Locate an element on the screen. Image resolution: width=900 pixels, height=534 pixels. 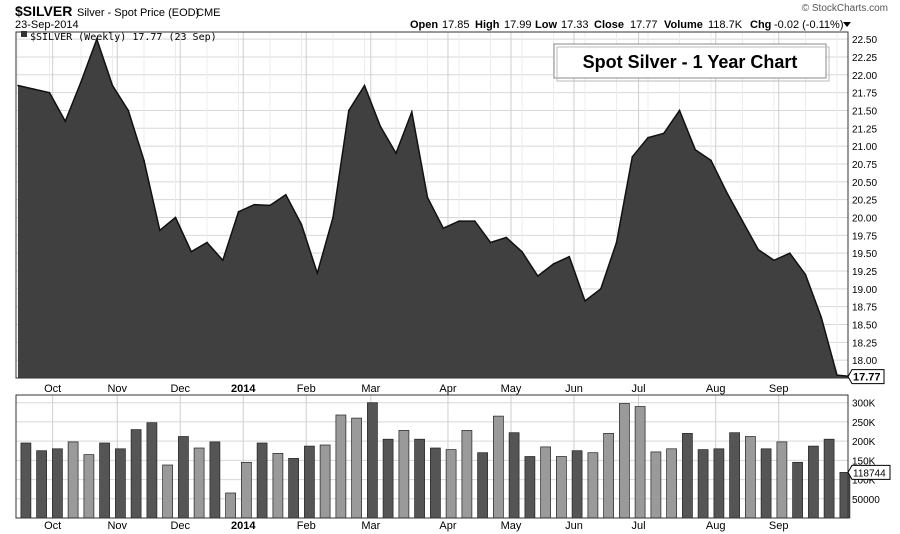
price-x-tick: Sep is located at coordinates (779, 389).